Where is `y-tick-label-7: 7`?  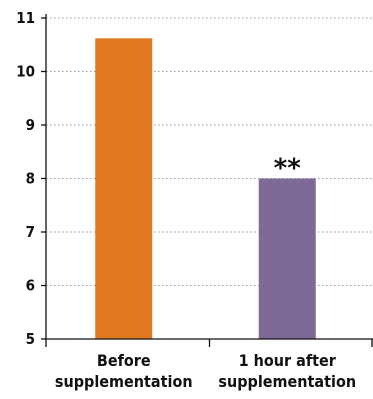 y-tick-label-7: 7 is located at coordinates (30, 232).